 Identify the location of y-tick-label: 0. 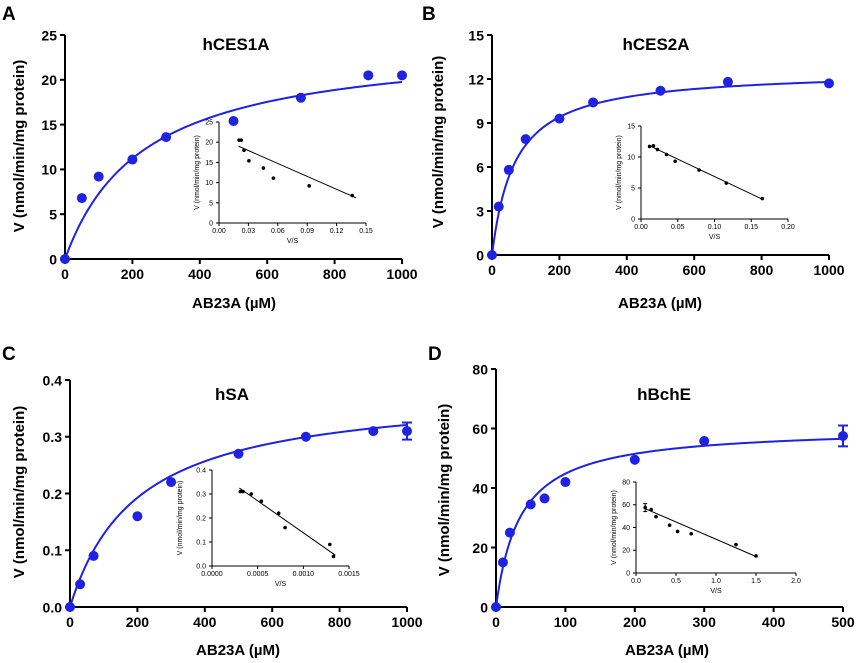
(484, 607).